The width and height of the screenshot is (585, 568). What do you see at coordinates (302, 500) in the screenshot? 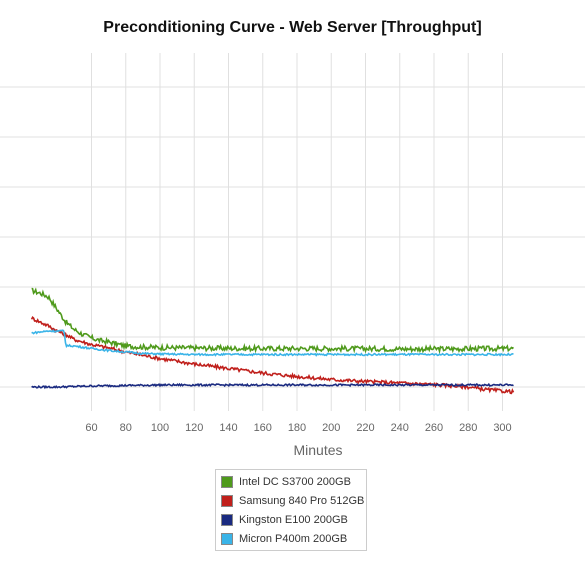
I see `legend-label: Samsung 840 Pro 512GB` at bounding box center [302, 500].